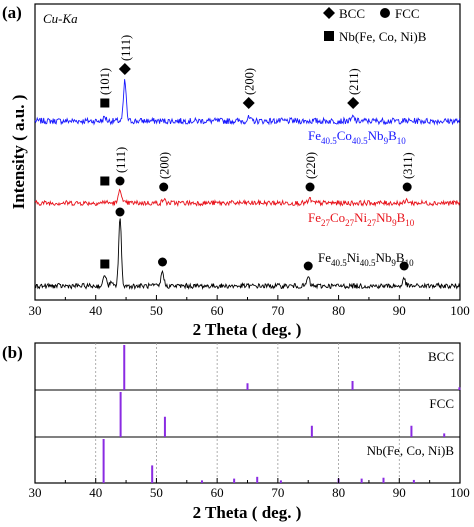 The width and height of the screenshot is (474, 527). What do you see at coordinates (352, 13) in the screenshot?
I see `legend-label-diamond: BCC` at bounding box center [352, 13].